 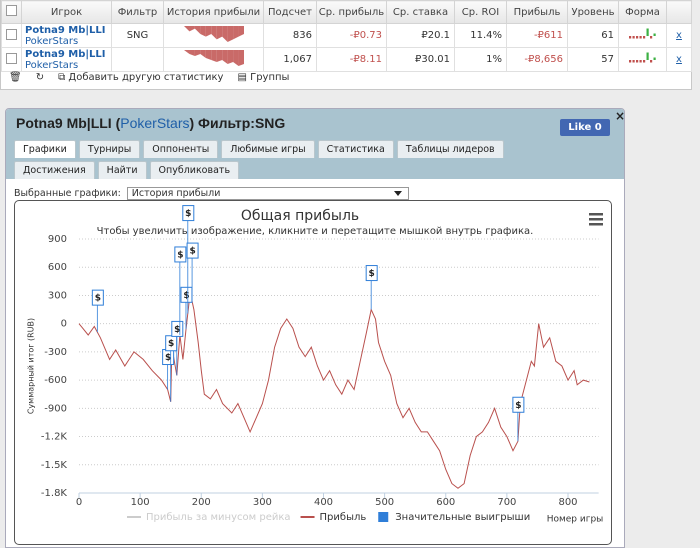 I want to click on groups-text: Группы, so click(x=270, y=77).